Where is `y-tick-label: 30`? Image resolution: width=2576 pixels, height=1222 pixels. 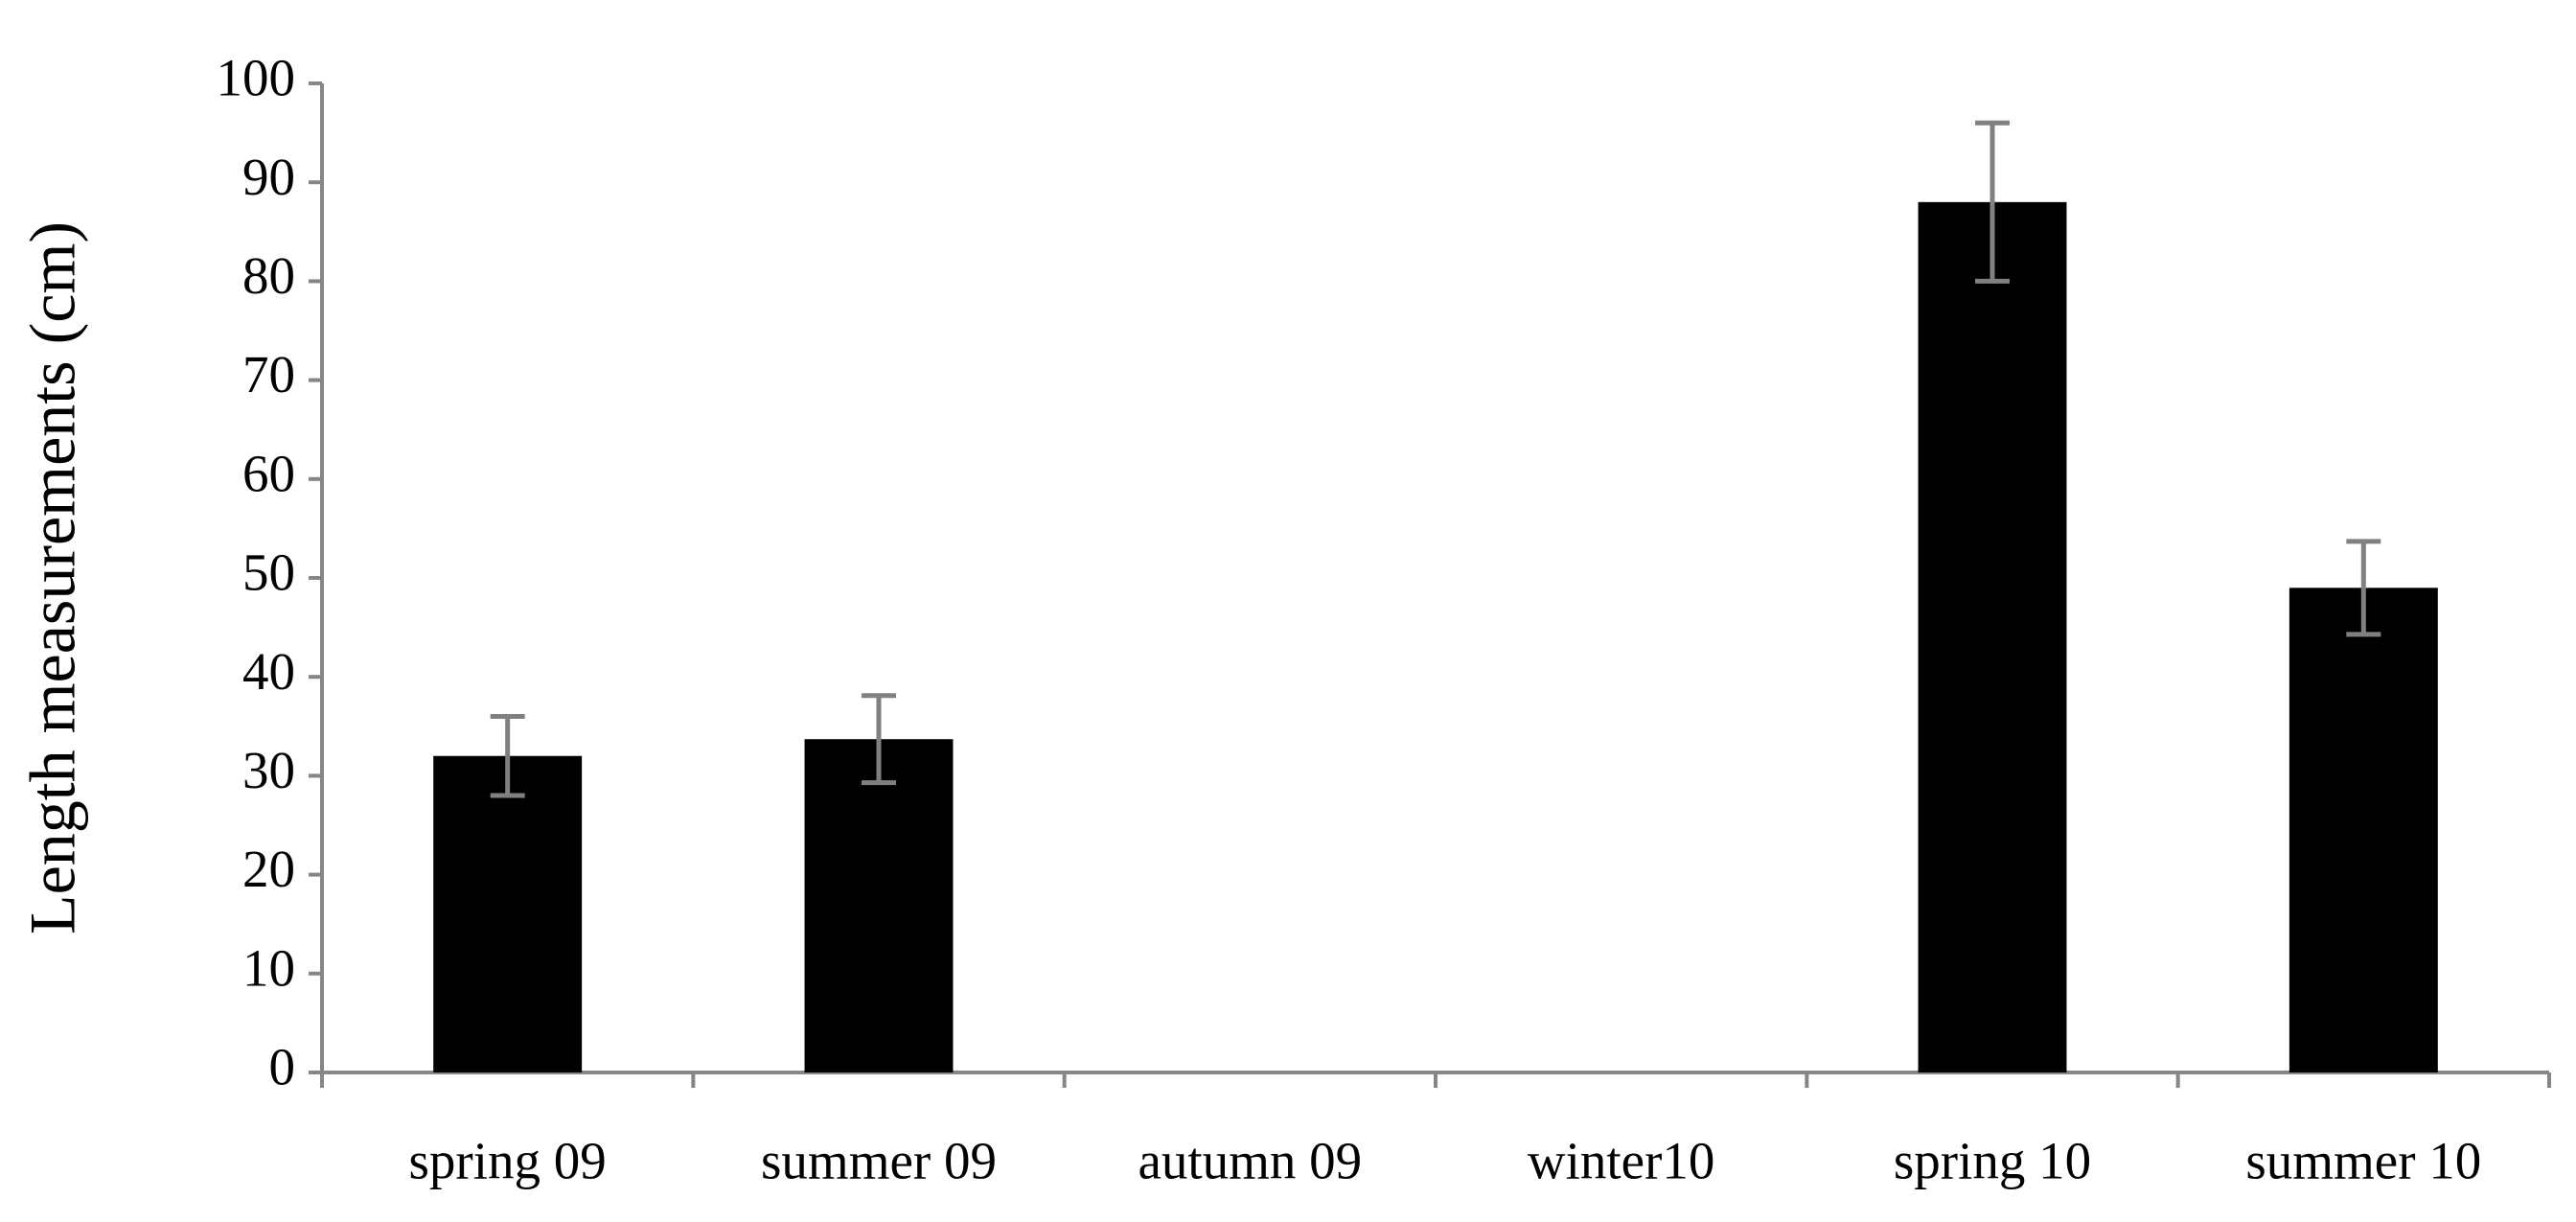
y-tick-label: 30 is located at coordinates (268, 770).